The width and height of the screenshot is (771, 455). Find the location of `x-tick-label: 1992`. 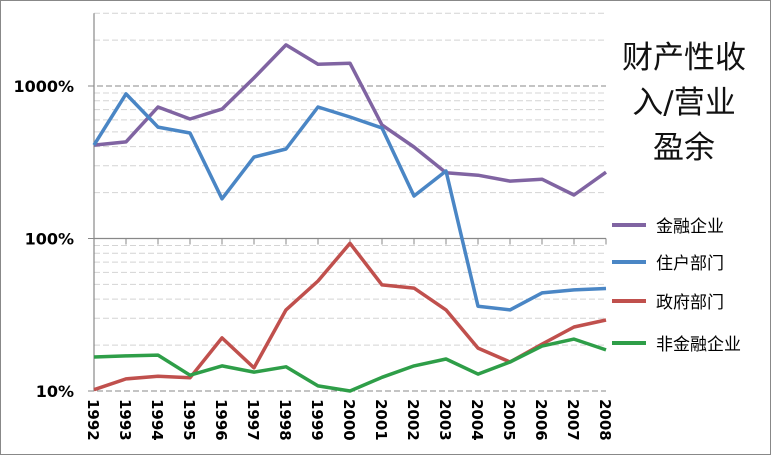

x-tick-label: 1992 is located at coordinates (93, 420).